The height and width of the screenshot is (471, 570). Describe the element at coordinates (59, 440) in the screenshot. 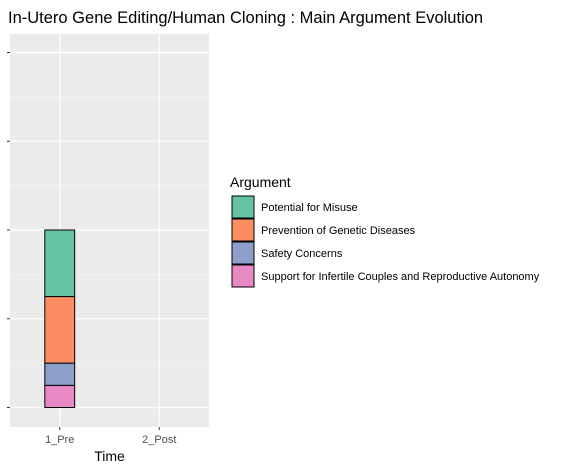

I see `x-tick-label: 1_Pre` at that location.